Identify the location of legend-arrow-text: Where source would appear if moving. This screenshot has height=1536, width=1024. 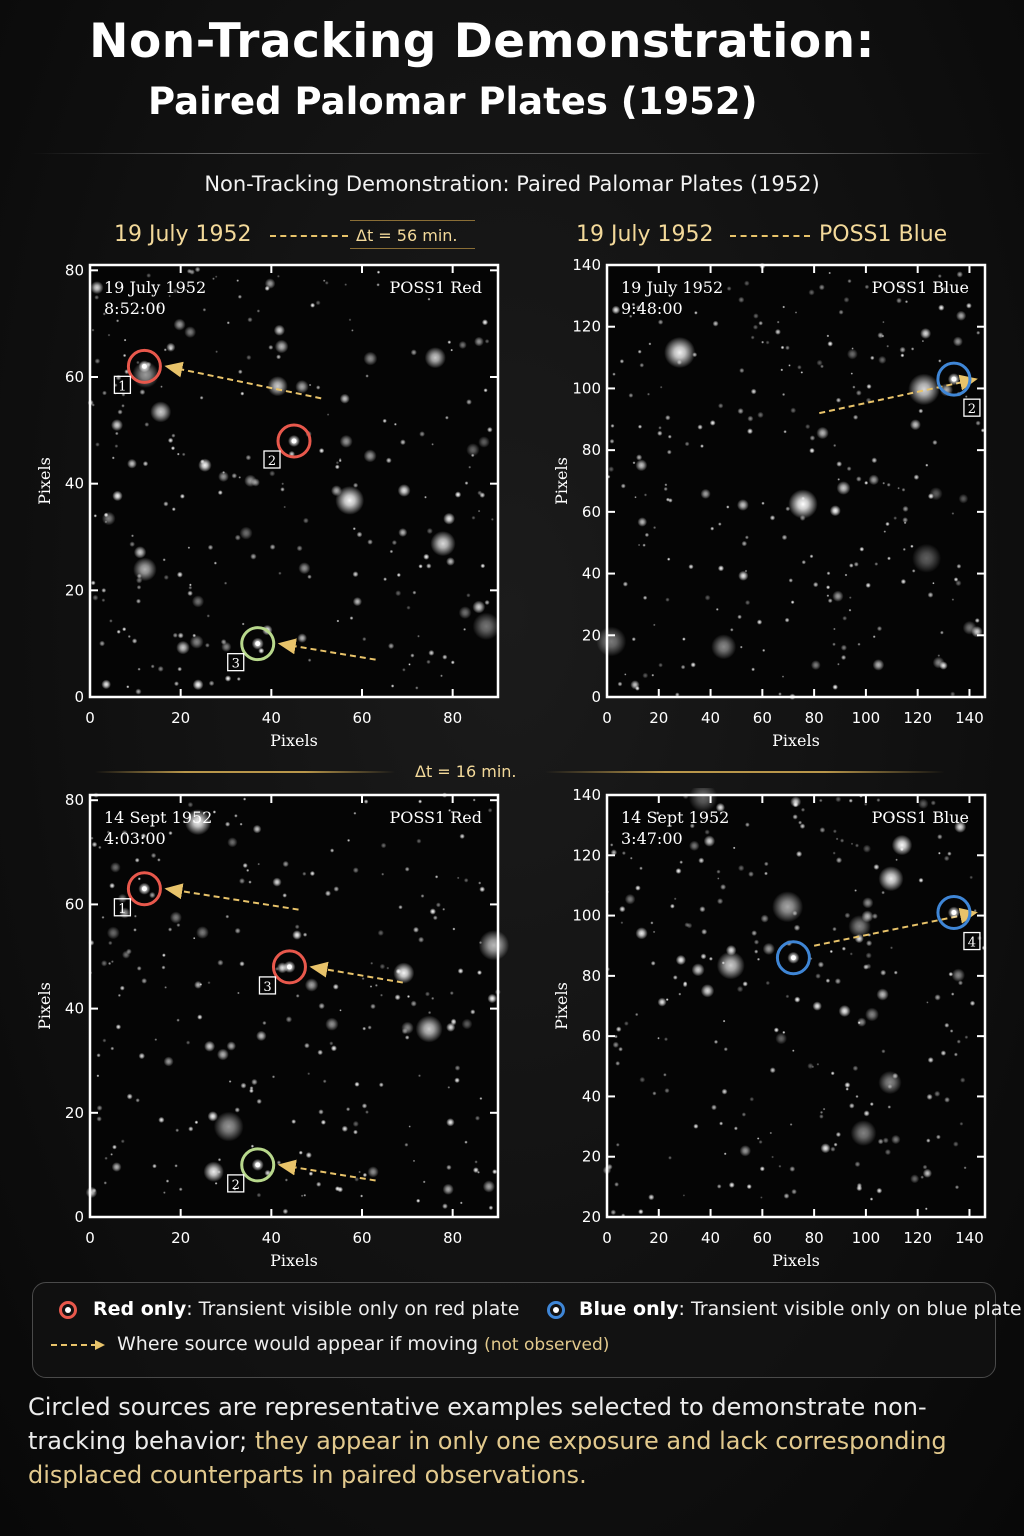
(298, 1344).